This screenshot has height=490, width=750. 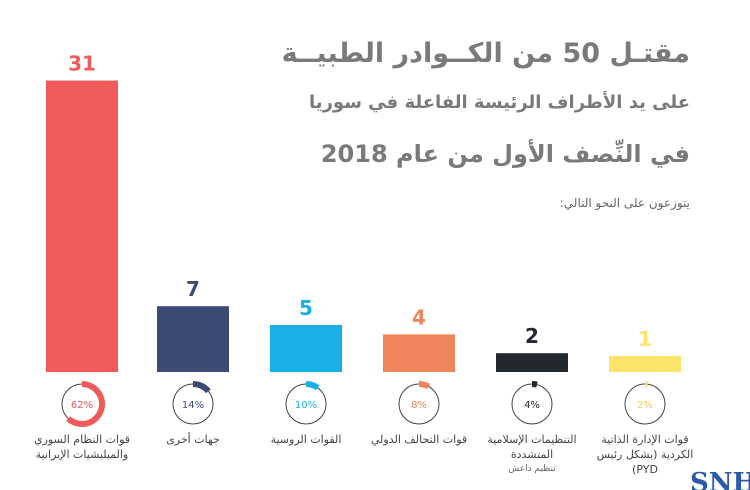 I want to click on percent-label: 62%, so click(x=82, y=405).